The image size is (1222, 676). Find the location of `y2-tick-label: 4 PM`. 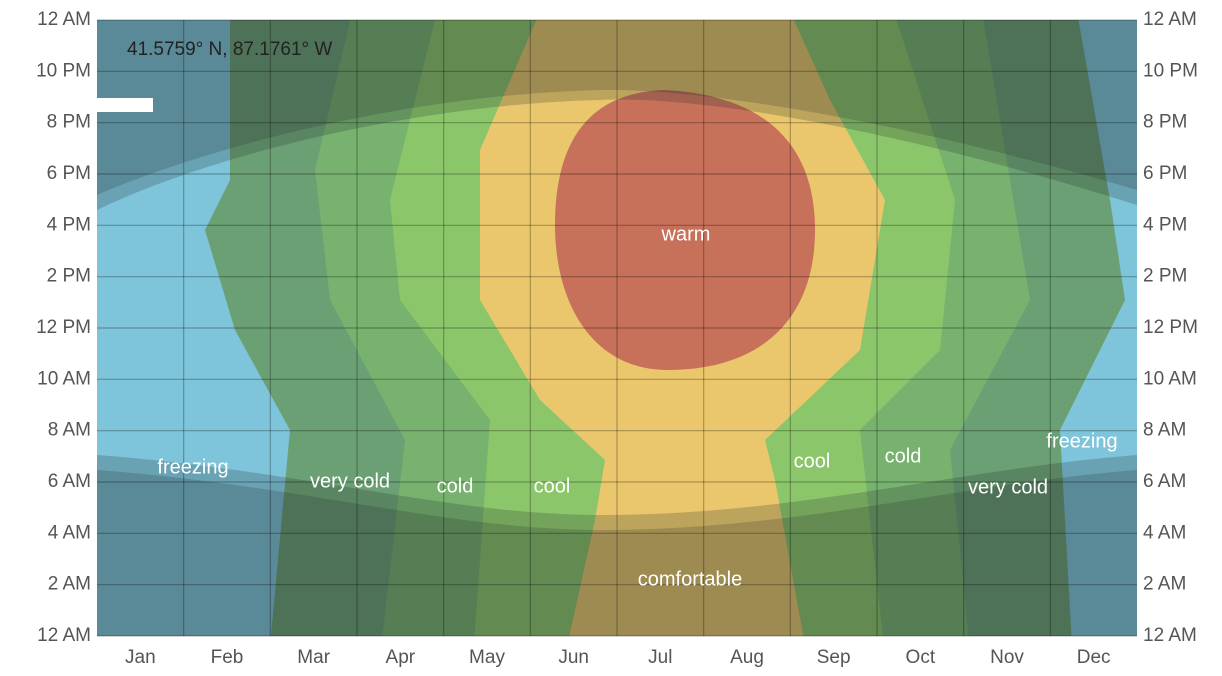

y2-tick-label: 4 PM is located at coordinates (1165, 224).